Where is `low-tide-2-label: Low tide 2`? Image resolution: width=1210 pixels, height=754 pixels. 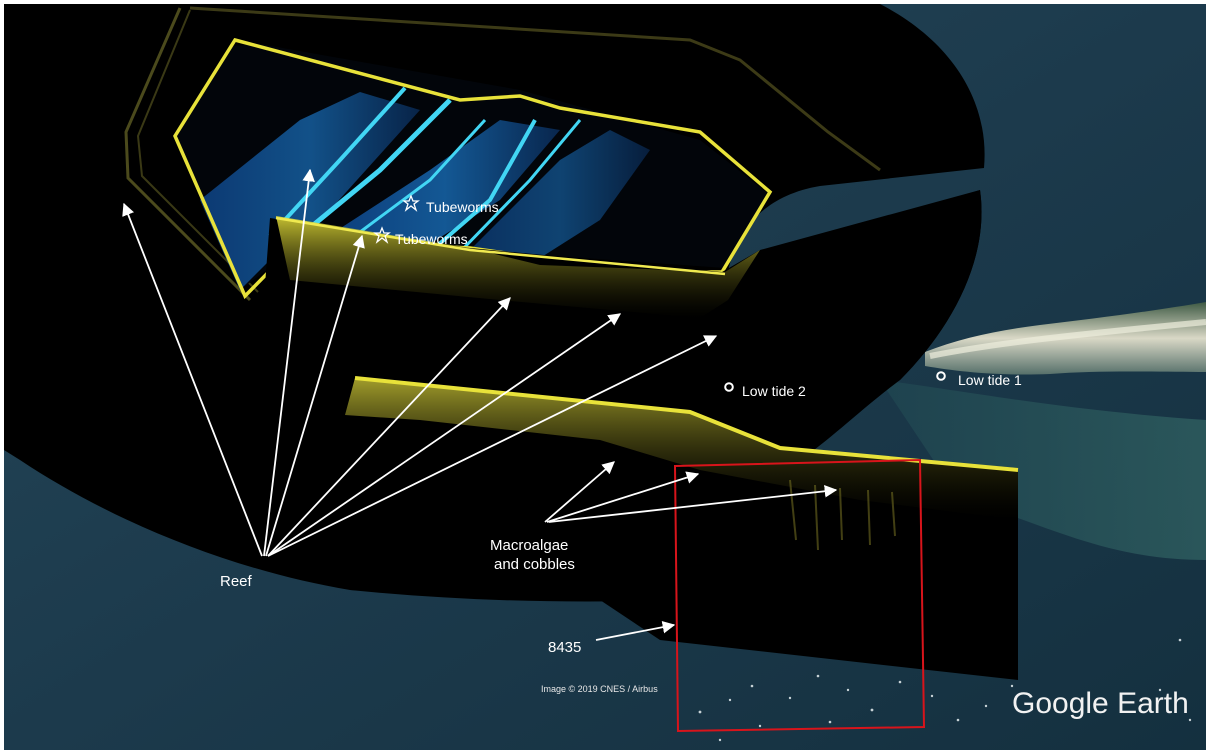
low-tide-2-label: Low tide 2 is located at coordinates (774, 391).